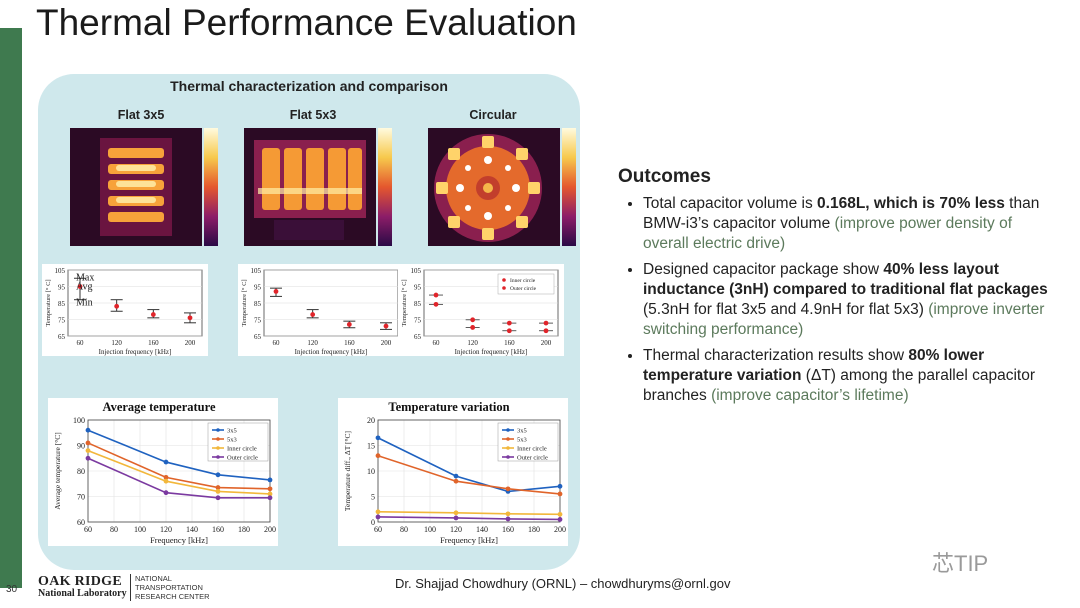  Describe the element at coordinates (371, 446) in the screenshot. I see `y-tick-label: 15` at that location.